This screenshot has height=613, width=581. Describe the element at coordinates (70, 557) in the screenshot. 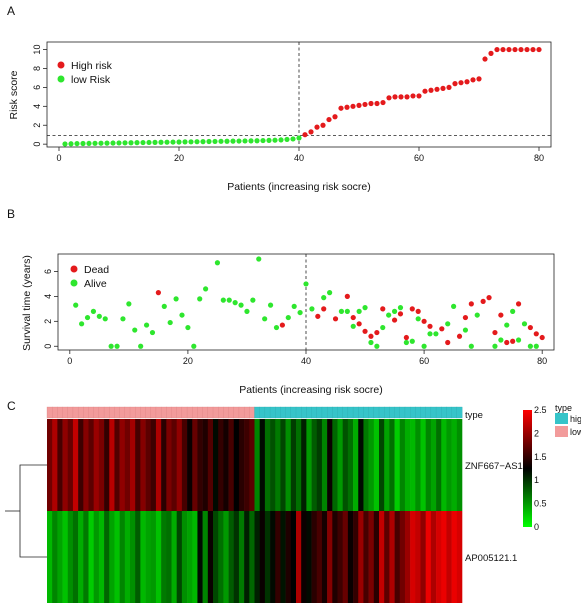

I see `heatmap-cell-r1-c4` at that location.